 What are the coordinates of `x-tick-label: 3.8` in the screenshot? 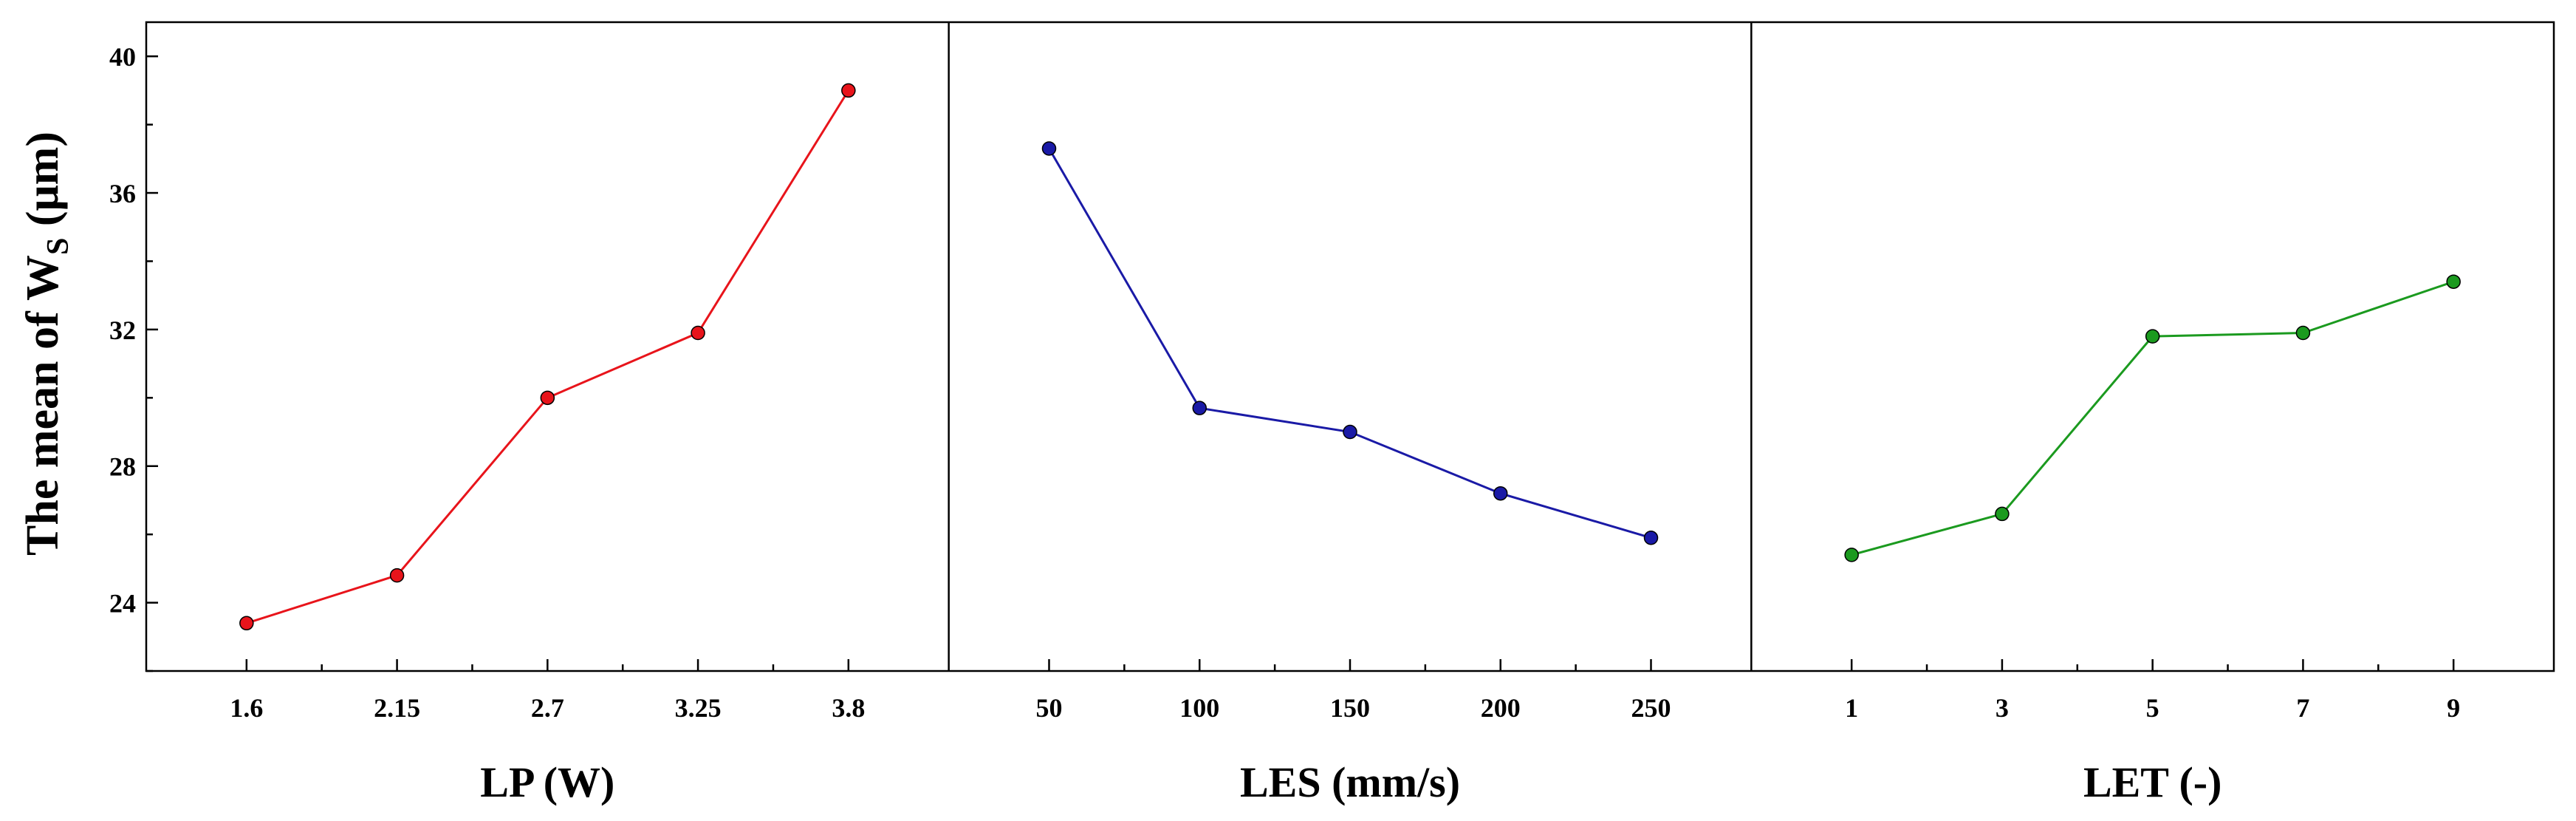 It's located at (848, 708).